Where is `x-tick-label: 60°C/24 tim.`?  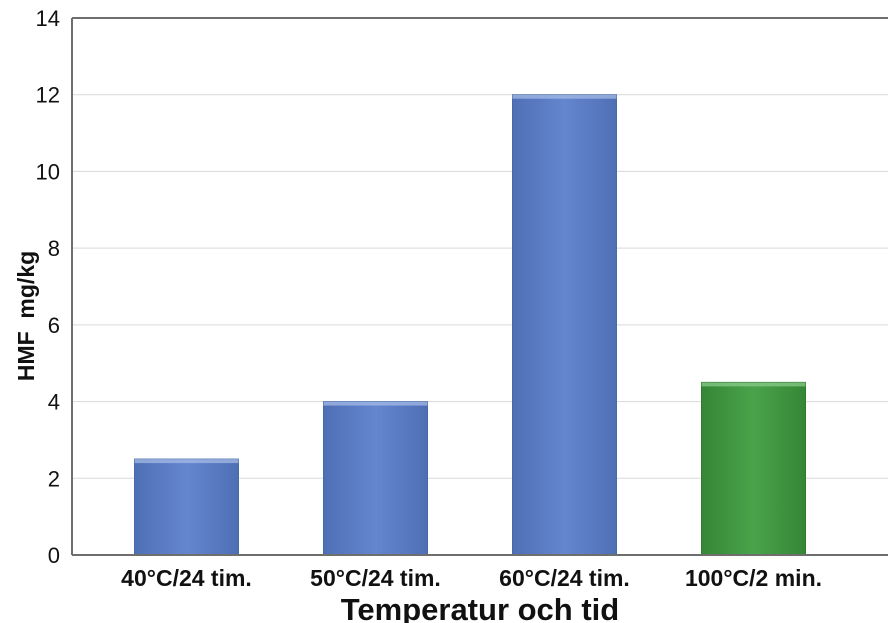
x-tick-label: 60°C/24 tim. is located at coordinates (564, 578).